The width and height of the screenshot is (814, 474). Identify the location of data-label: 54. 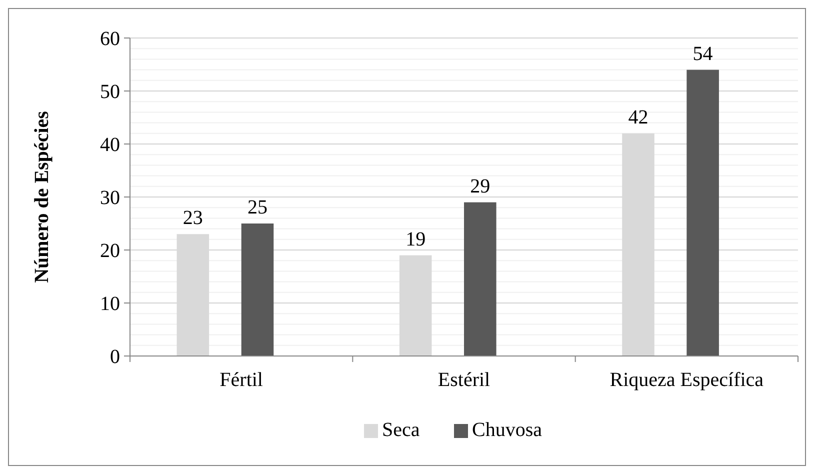
(702, 53).